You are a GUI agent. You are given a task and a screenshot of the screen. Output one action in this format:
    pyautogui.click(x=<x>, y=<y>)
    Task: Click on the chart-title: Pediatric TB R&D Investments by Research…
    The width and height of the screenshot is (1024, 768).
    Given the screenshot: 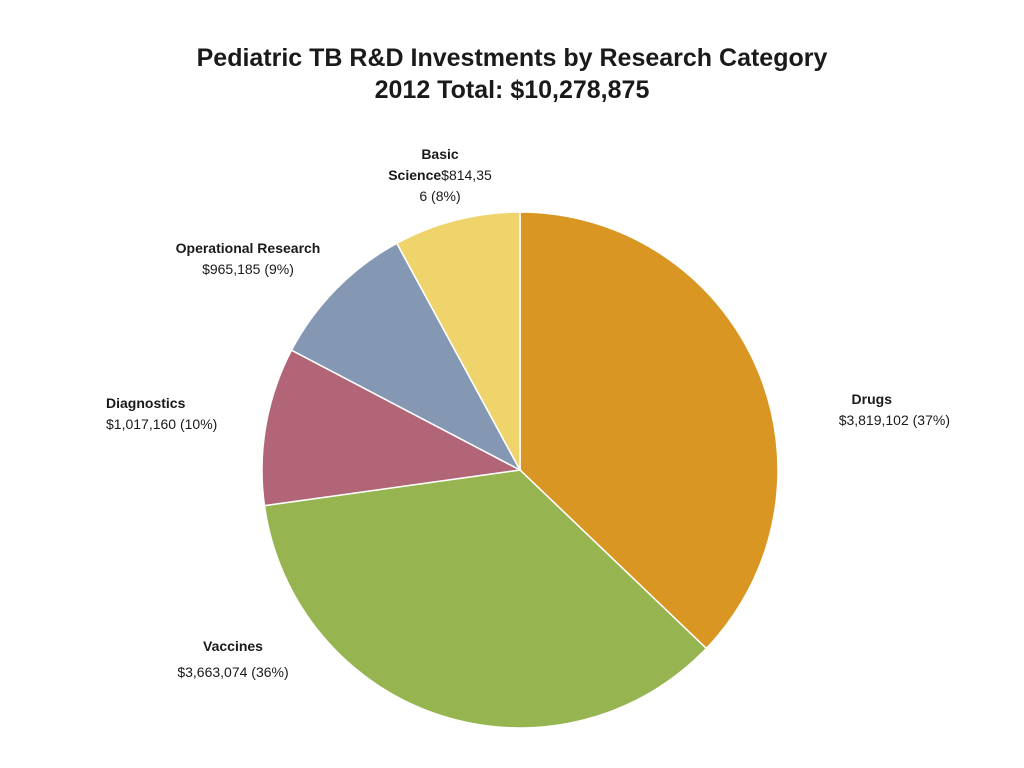 What is the action you would take?
    pyautogui.click(x=512, y=58)
    